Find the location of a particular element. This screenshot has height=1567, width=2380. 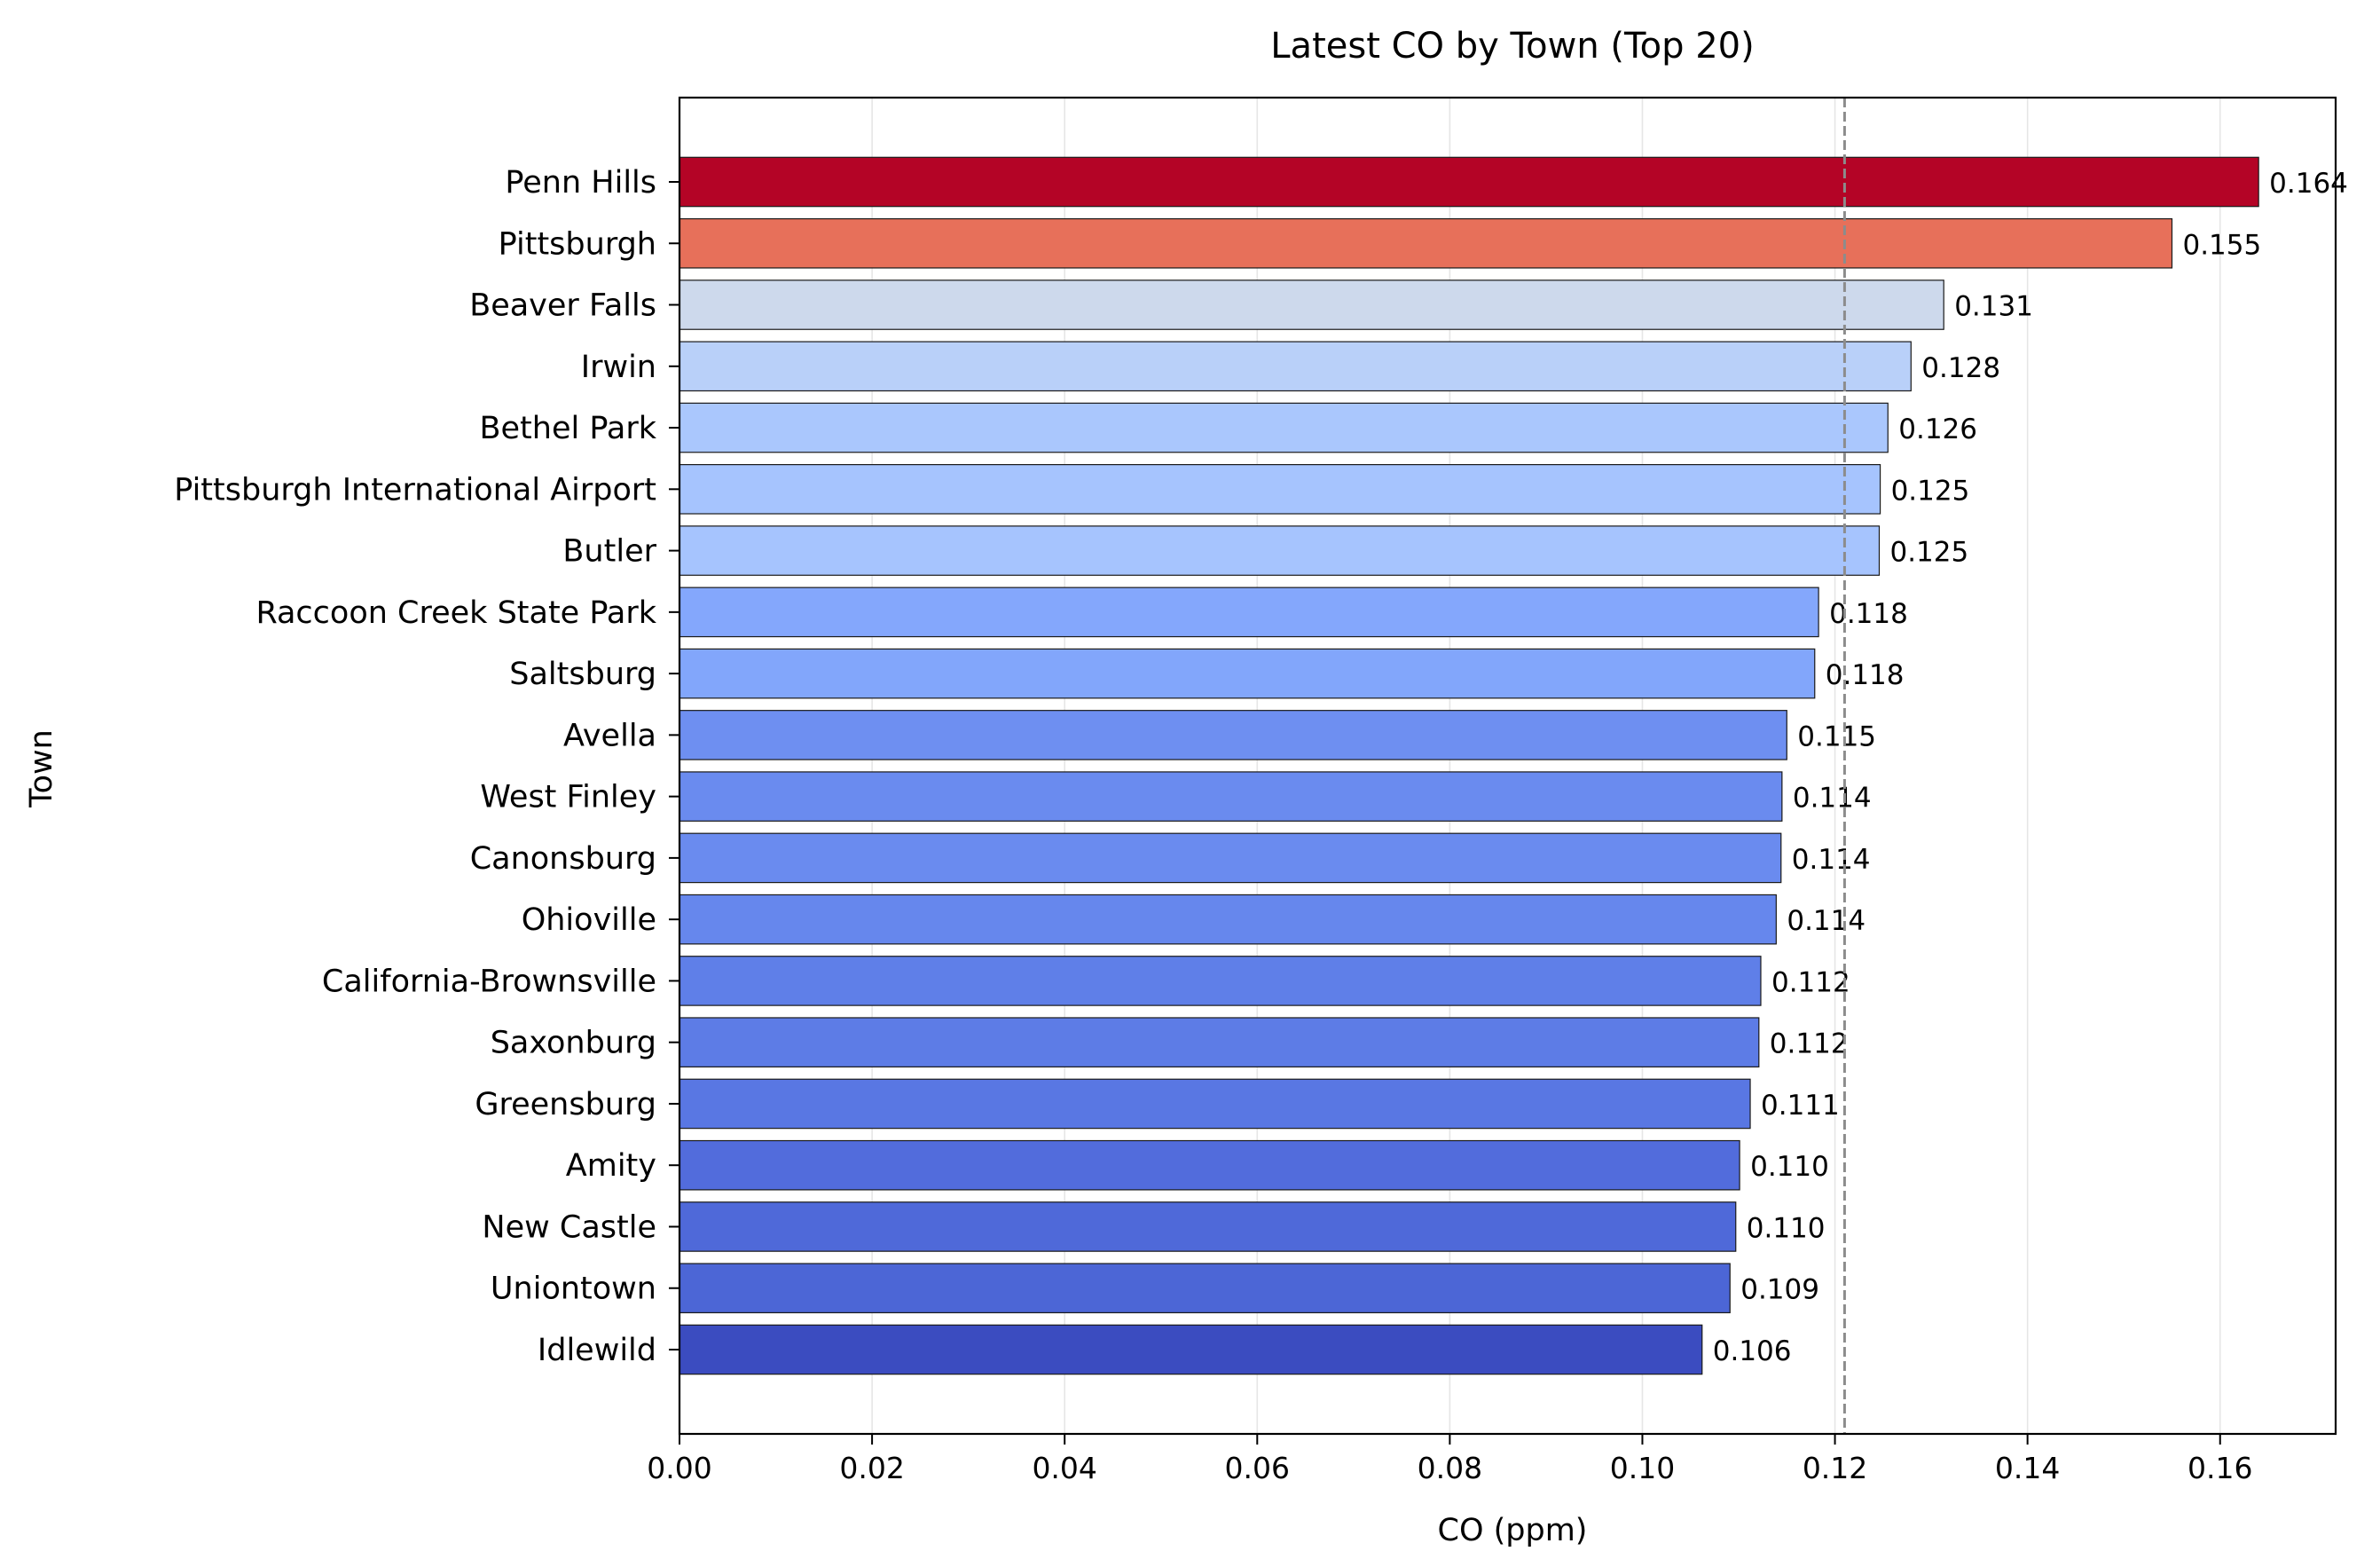

x-axis: 0.00 0.02 0.04 0.06 0.08 0.10 0.12 0.14 0.16 is located at coordinates (1449, 1460).